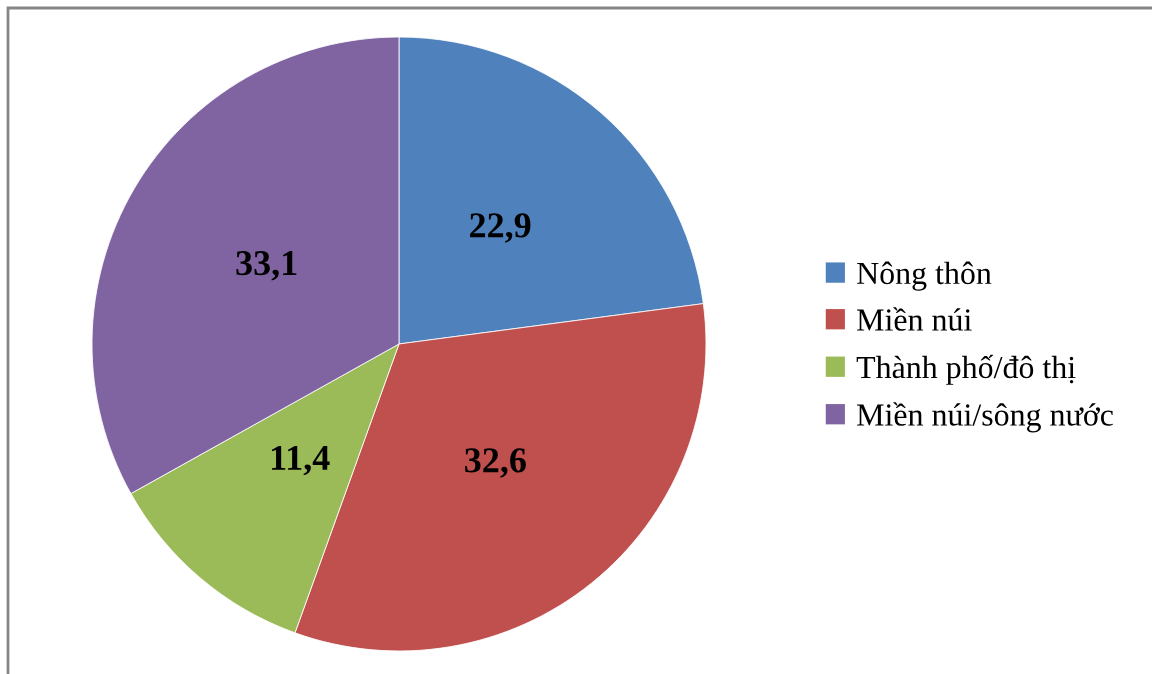 The width and height of the screenshot is (1152, 674). What do you see at coordinates (495, 463) in the screenshot?
I see `data-label: 32,6` at bounding box center [495, 463].